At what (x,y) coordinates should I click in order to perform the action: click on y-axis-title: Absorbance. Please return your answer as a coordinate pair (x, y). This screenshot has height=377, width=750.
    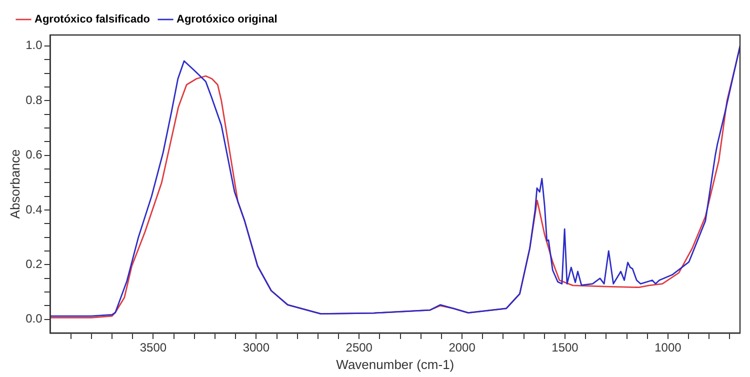
    Looking at the image, I should click on (14, 184).